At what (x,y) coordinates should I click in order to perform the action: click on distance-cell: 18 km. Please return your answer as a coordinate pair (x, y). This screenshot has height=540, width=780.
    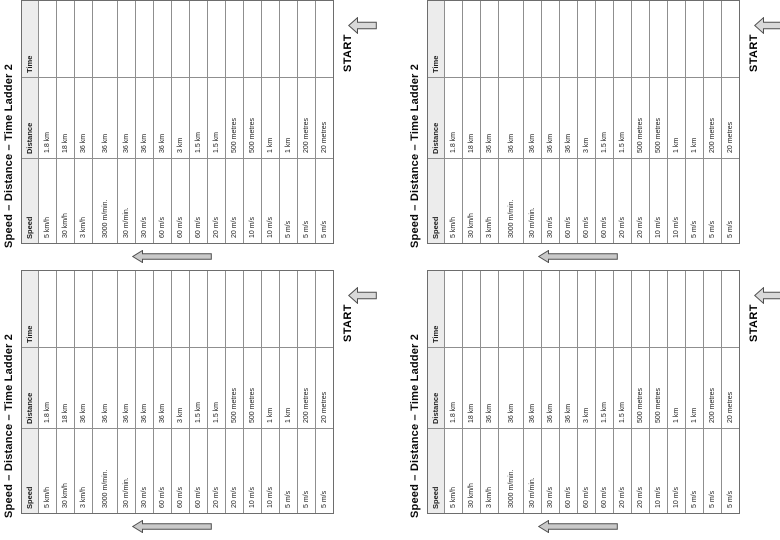
    Looking at the image, I should click on (65, 118).